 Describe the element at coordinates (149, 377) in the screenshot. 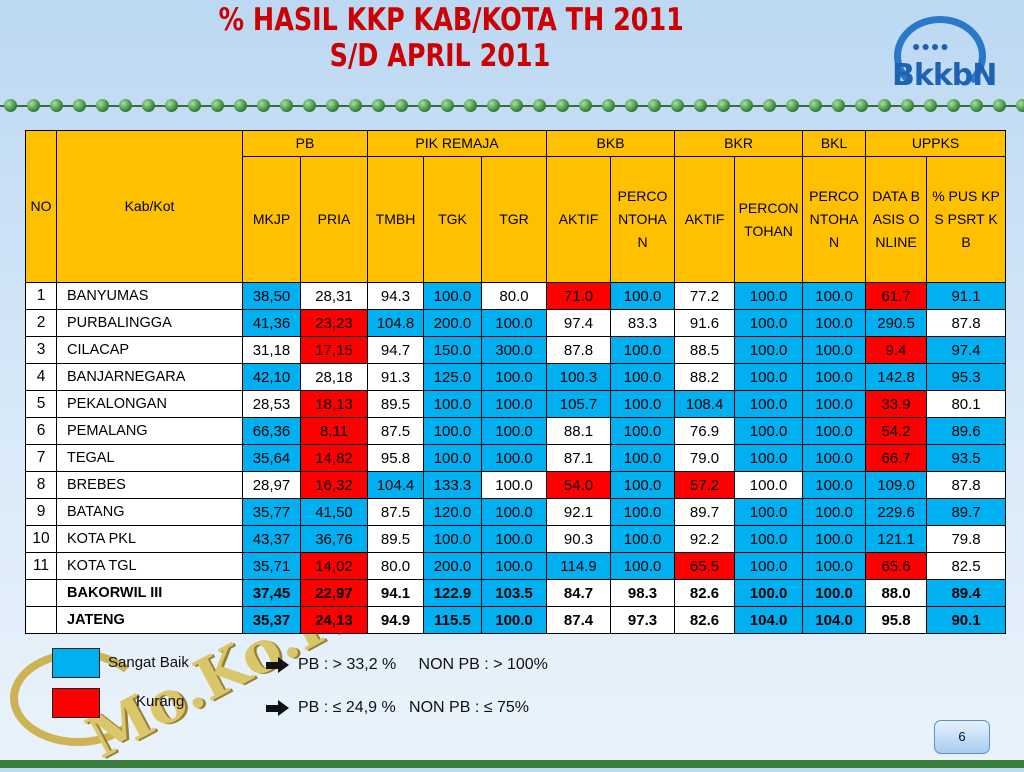

I see `region-name: BANJARNEGARA` at that location.